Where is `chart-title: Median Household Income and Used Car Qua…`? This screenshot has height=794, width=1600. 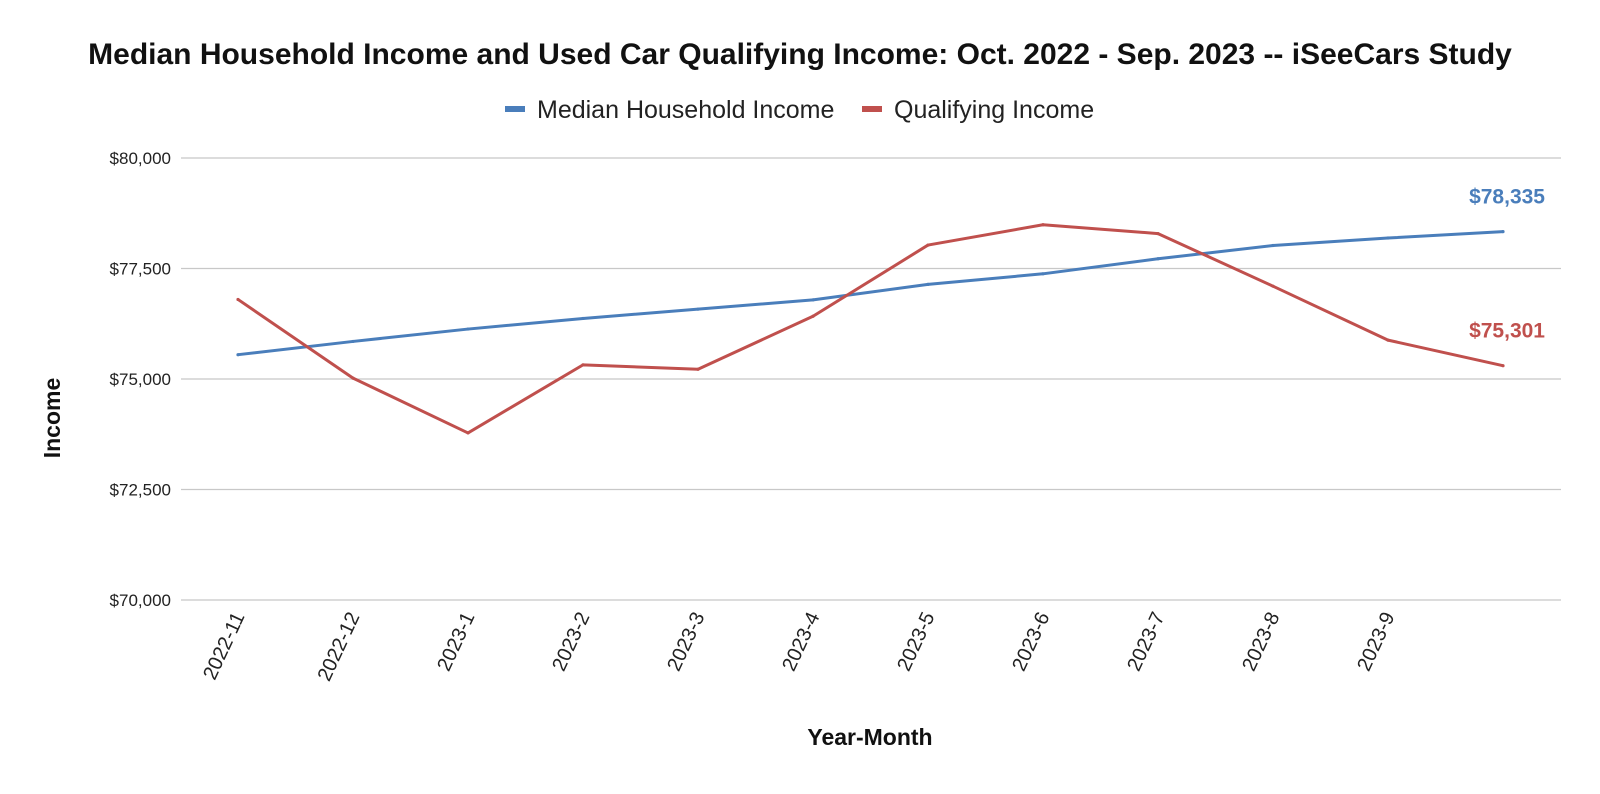 chart-title: Median Household Income and Used Car Qua… is located at coordinates (800, 54).